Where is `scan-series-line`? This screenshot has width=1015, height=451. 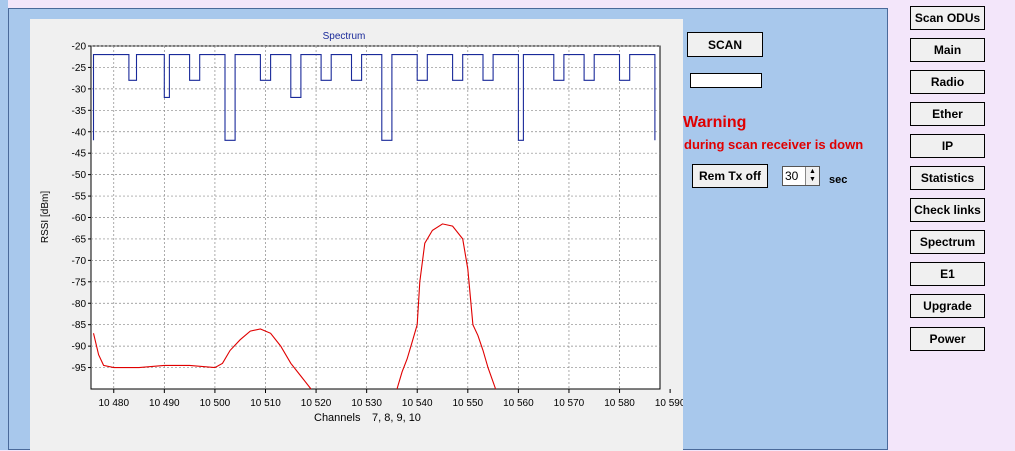 scan-series-line is located at coordinates (374, 97).